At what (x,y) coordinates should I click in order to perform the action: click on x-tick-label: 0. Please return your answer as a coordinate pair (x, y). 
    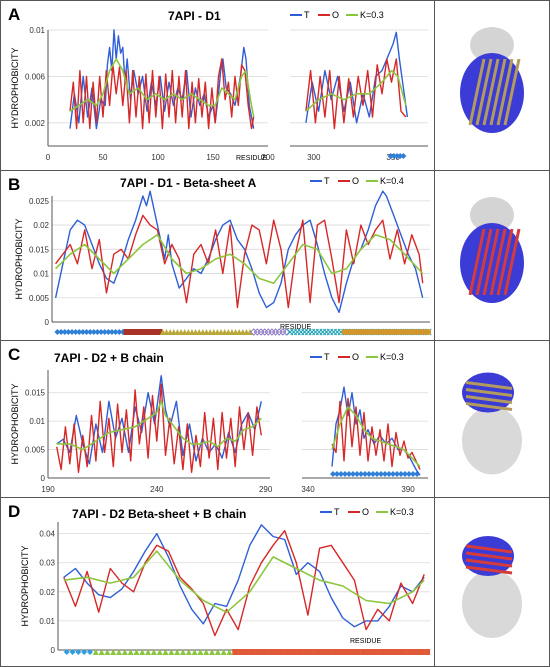
    Looking at the image, I should click on (48, 157).